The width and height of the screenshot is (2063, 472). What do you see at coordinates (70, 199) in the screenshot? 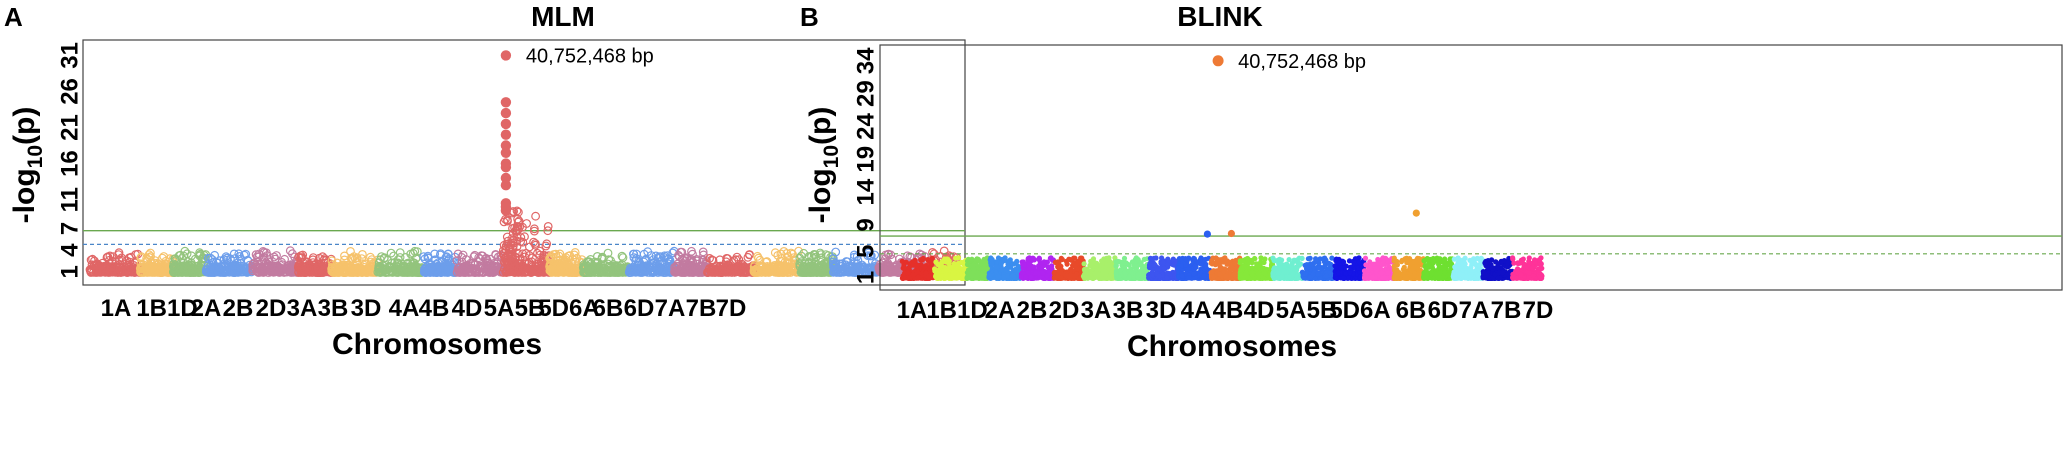
I see `y-tick-label: 11` at bounding box center [70, 199].